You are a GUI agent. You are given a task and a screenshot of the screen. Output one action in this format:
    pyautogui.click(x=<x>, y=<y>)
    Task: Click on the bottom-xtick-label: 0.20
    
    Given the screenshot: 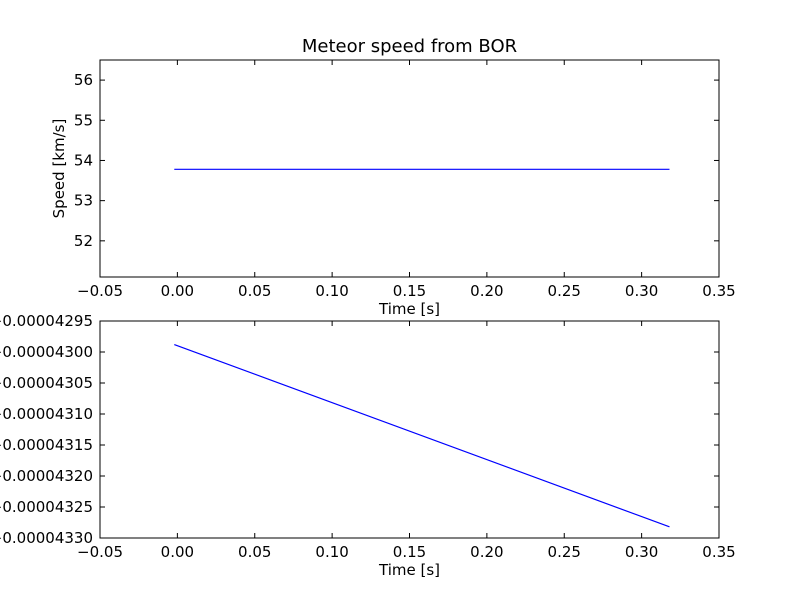 What is the action you would take?
    pyautogui.click(x=486, y=552)
    